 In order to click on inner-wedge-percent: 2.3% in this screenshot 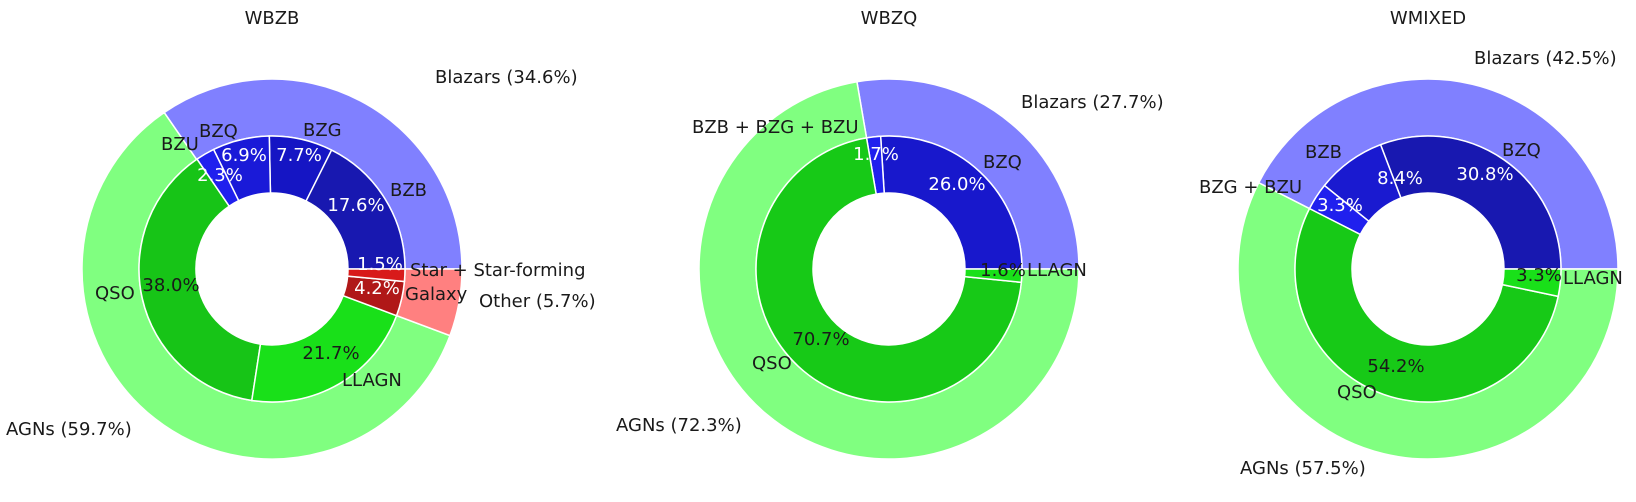, I will do `click(220, 175)`.